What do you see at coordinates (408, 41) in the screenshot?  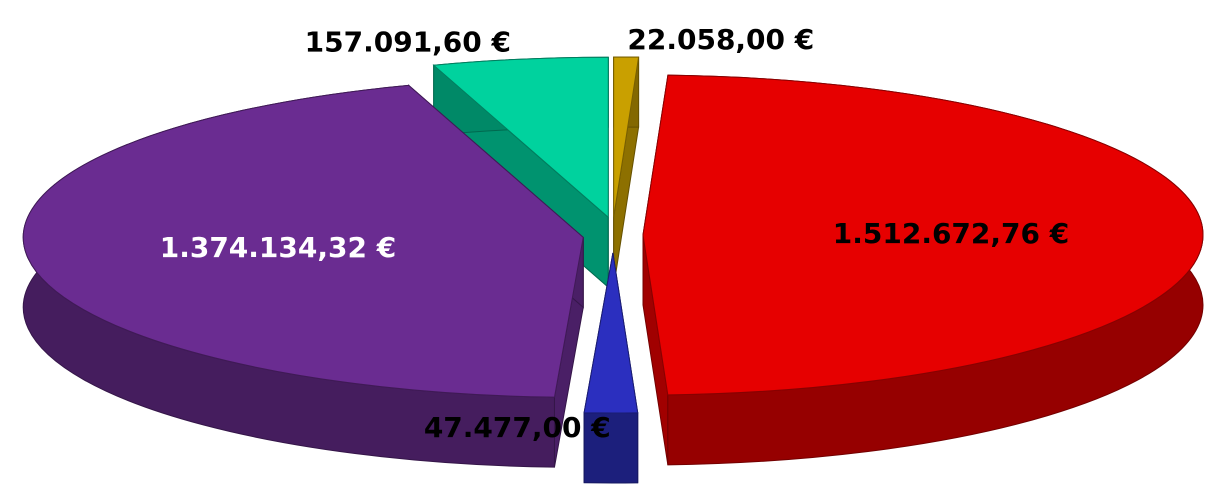 I see `data-label: 157.091,60 €` at bounding box center [408, 41].